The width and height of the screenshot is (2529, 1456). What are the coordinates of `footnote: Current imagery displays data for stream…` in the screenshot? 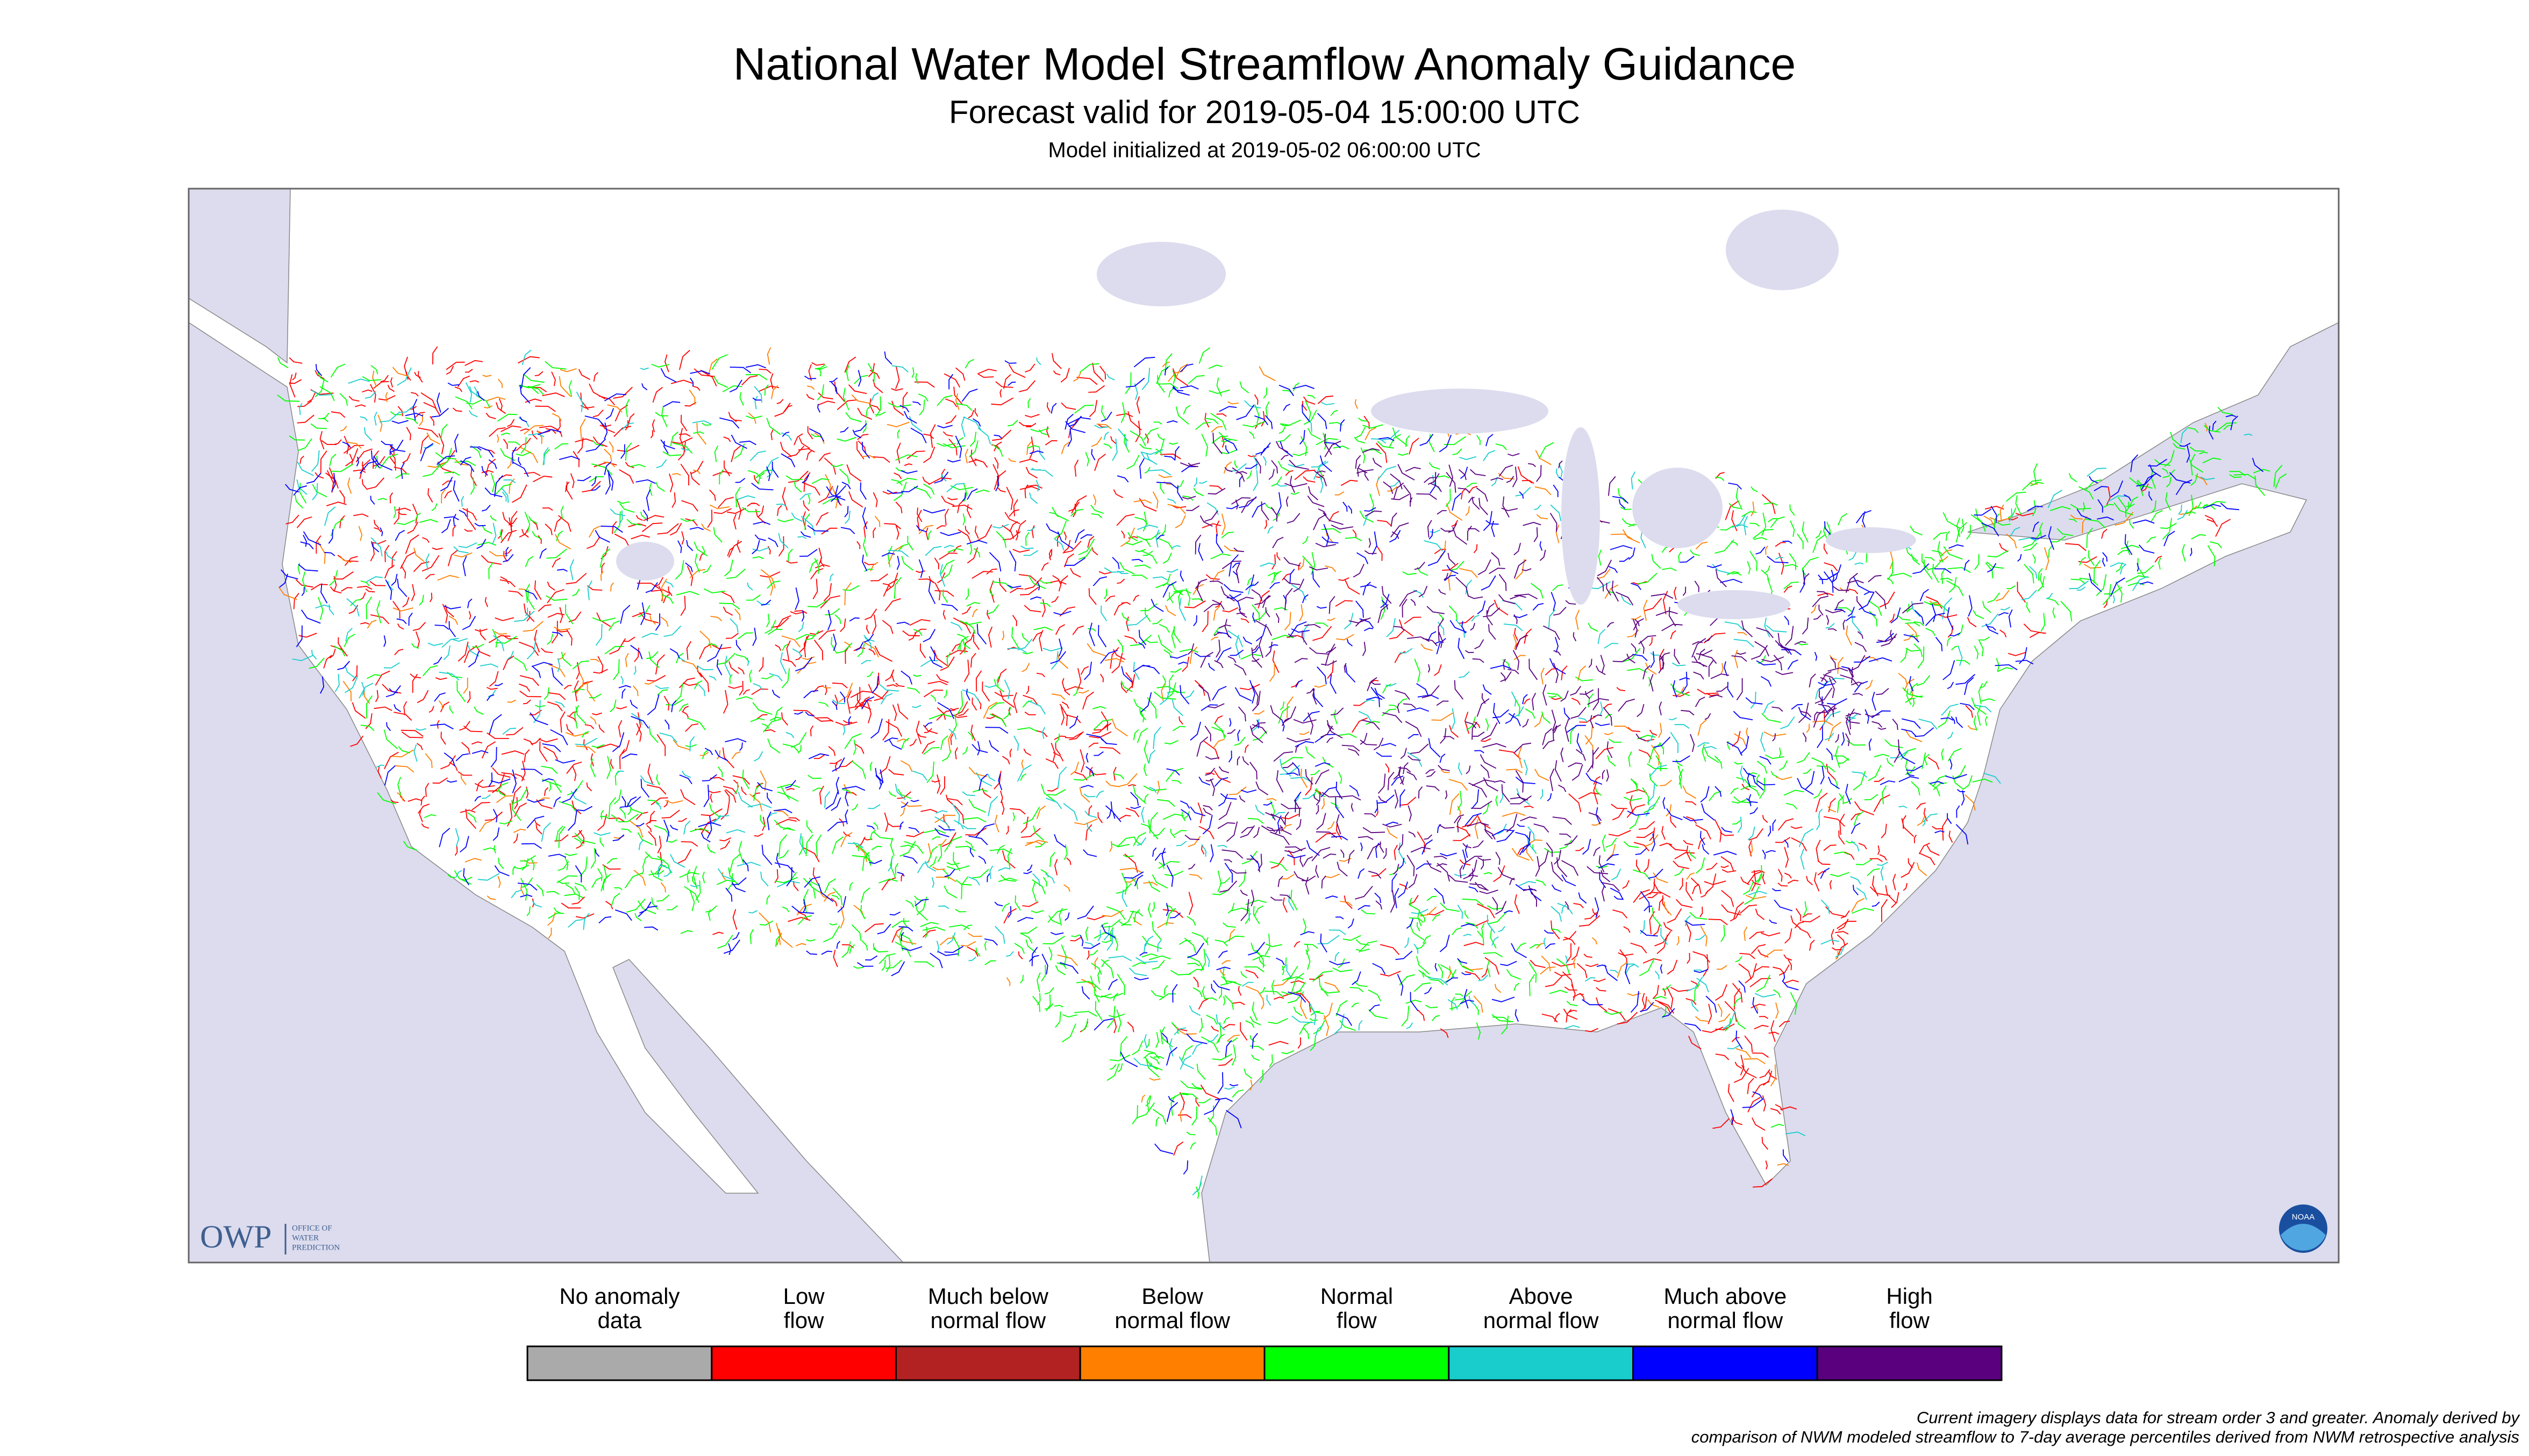 It's located at (2219, 1418).